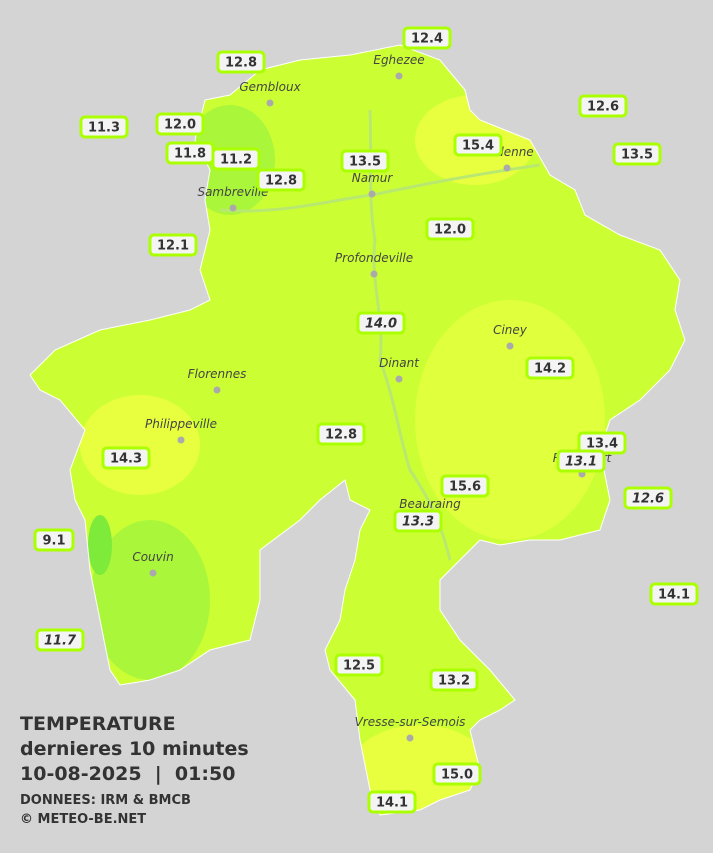 The image size is (713, 853). I want to click on station-value: 12.1, so click(173, 246).